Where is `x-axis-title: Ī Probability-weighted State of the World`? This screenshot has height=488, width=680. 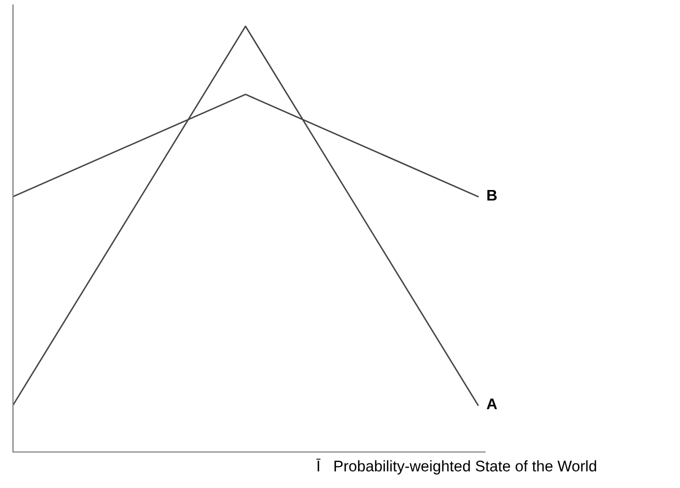 x-axis-title: Ī Probability-weighted State of the World is located at coordinates (456, 466).